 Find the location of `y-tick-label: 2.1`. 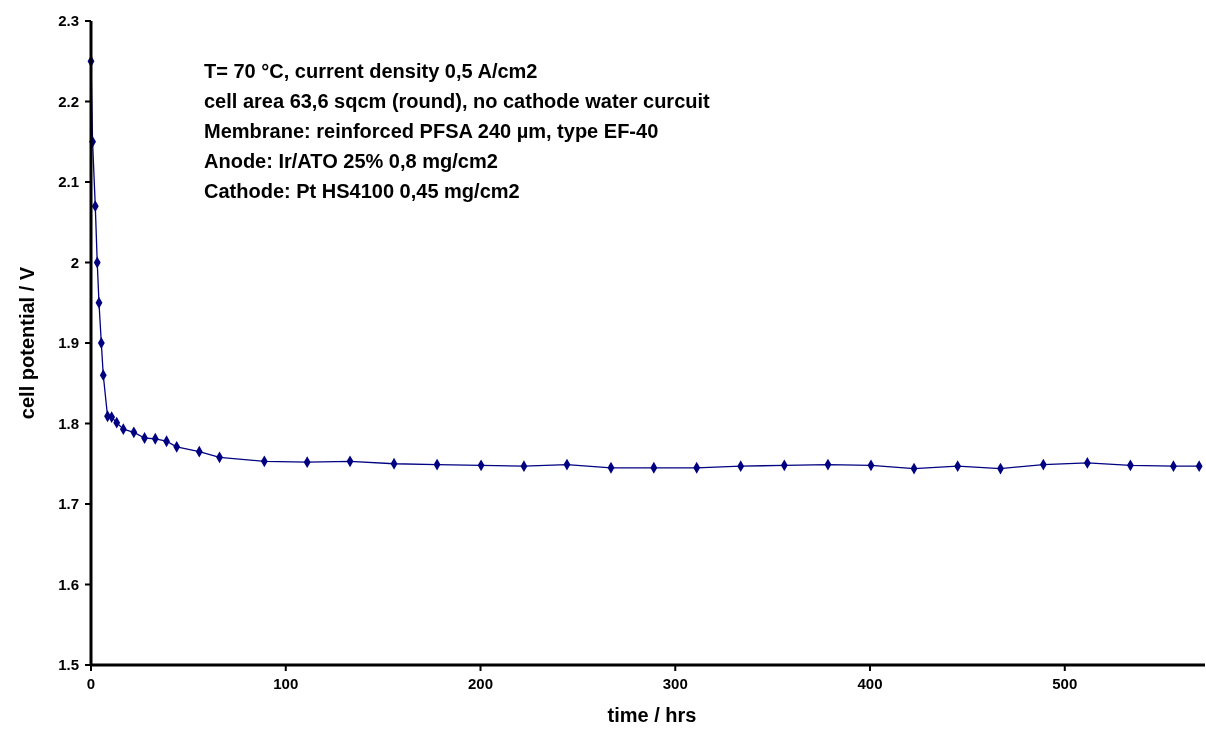

y-tick-label: 2.1 is located at coordinates (68, 182).